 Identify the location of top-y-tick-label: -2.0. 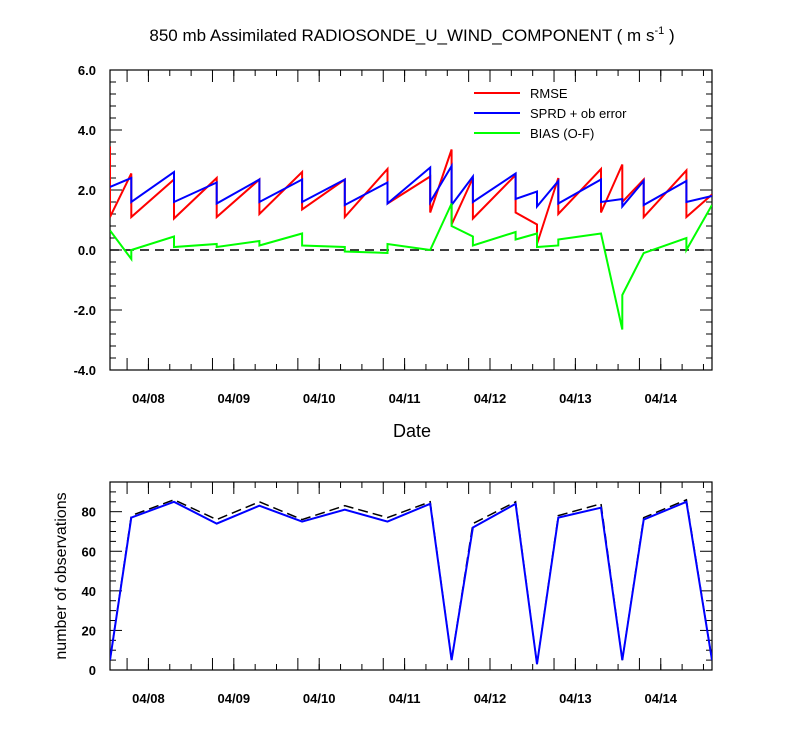
(85, 310).